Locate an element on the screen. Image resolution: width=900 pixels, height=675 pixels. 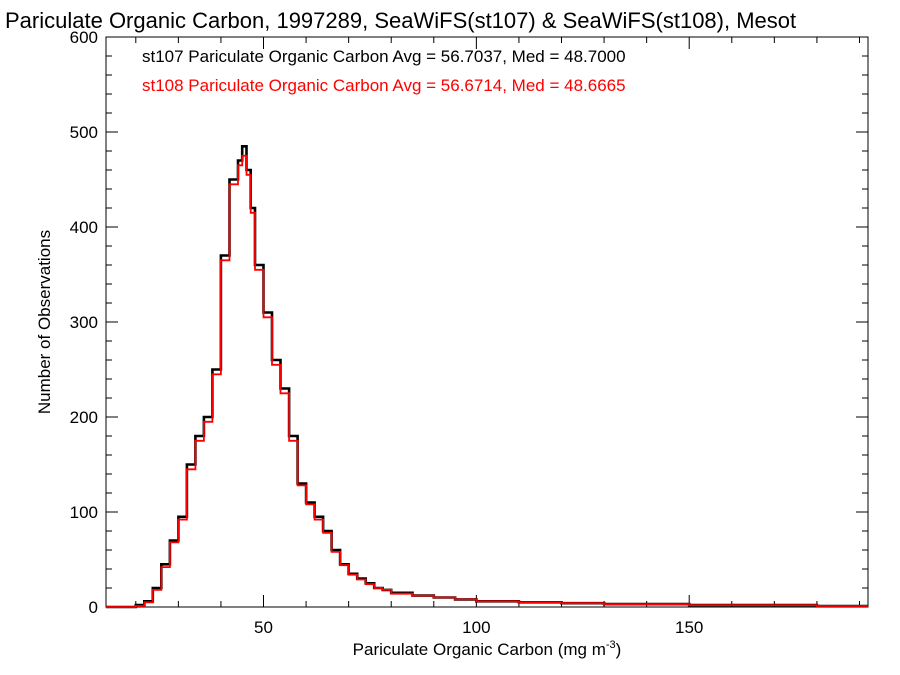
y-tick-label: 300 is located at coordinates (84, 322).